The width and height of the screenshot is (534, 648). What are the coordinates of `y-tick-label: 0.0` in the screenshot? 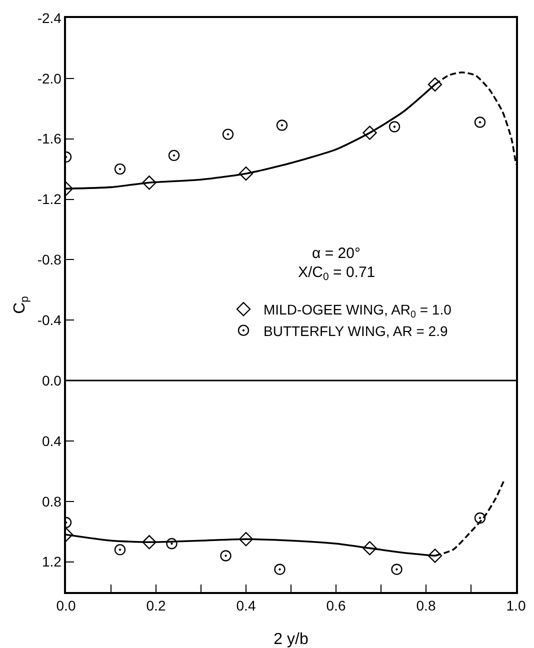 It's located at (52, 380).